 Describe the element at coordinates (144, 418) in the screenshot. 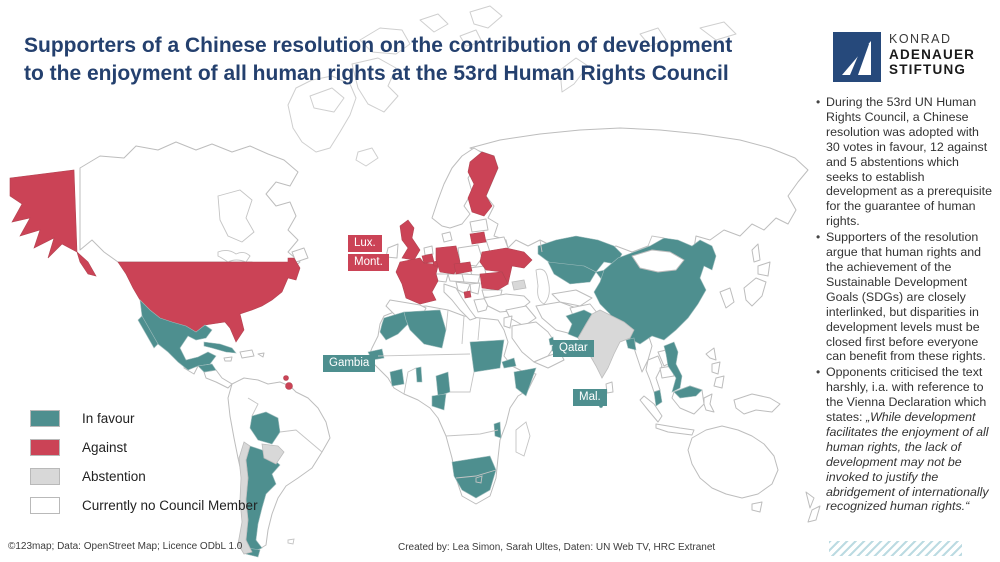

I see `legend-row-in-favour: In favour` at that location.